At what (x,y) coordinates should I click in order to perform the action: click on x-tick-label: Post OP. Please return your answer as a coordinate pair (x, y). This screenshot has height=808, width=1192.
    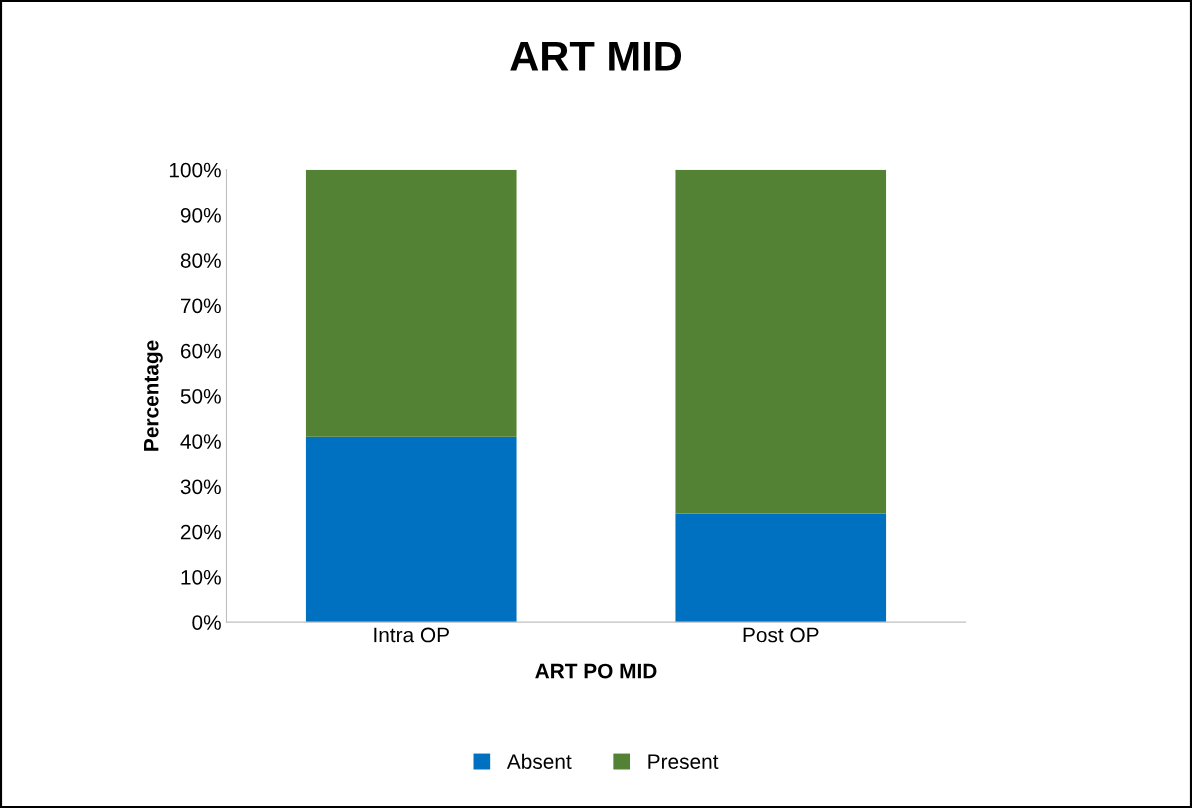
    Looking at the image, I should click on (781, 635).